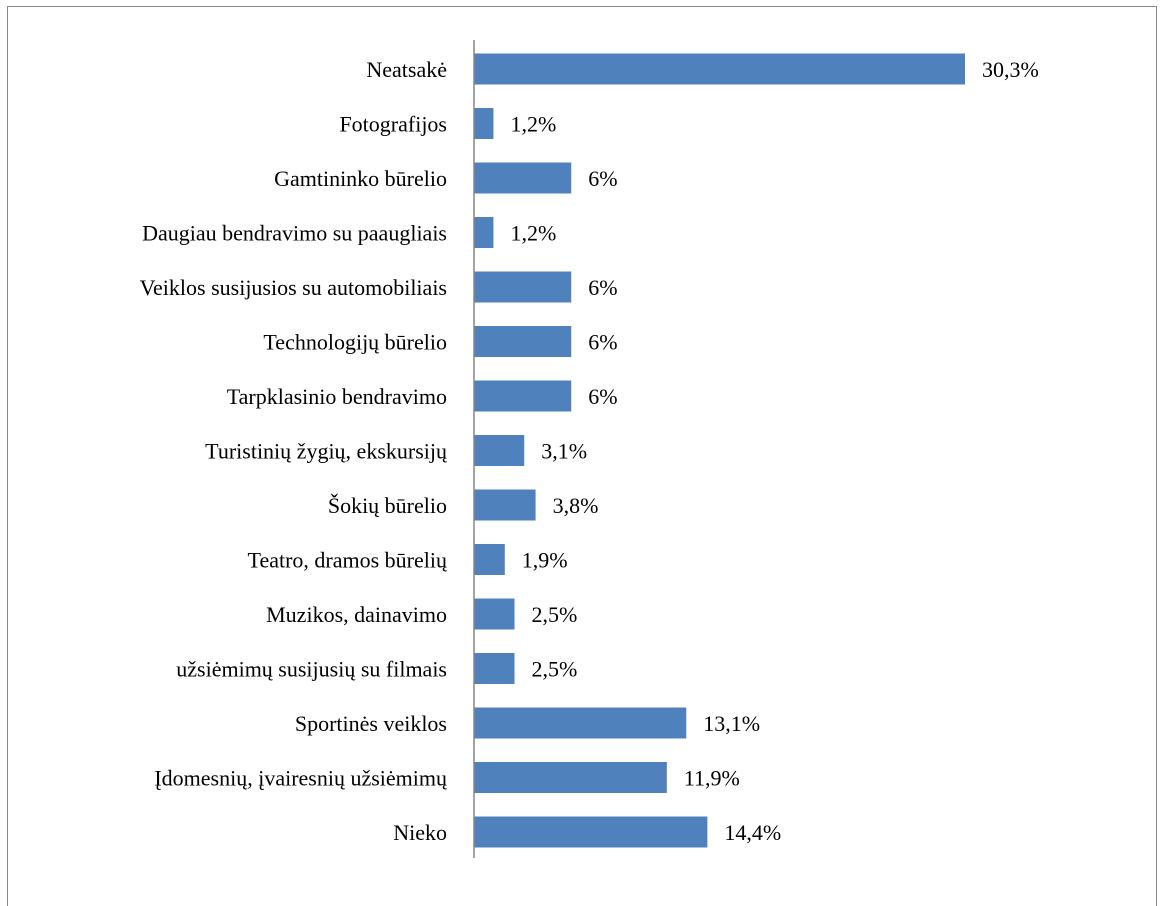 The height and width of the screenshot is (906, 1162). What do you see at coordinates (311, 669) in the screenshot?
I see `category-label: užsiėmimų susijusių su filmais` at bounding box center [311, 669].